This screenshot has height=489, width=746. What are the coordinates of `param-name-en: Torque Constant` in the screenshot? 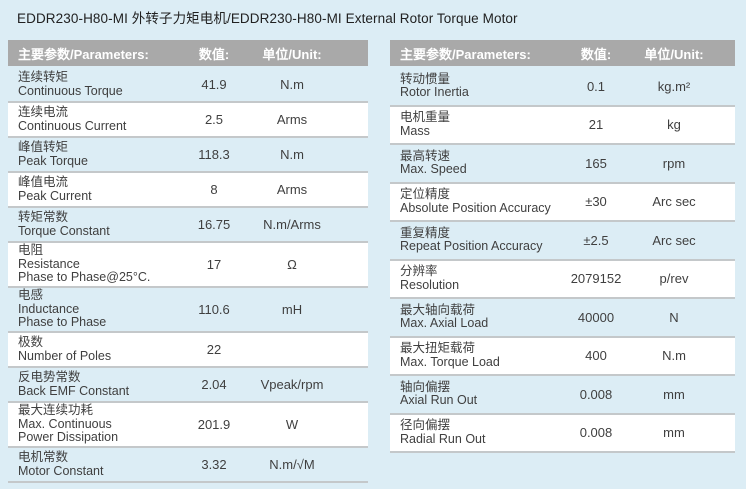 It's located at (64, 230).